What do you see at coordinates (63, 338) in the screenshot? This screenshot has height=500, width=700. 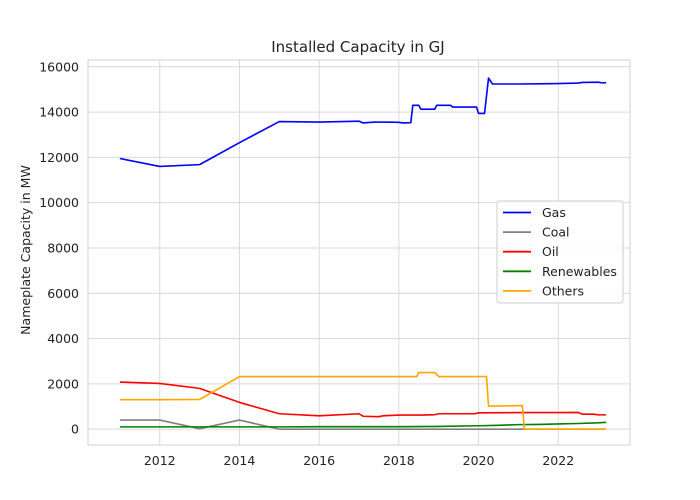 I see `y-tick-label: 4000` at bounding box center [63, 338].